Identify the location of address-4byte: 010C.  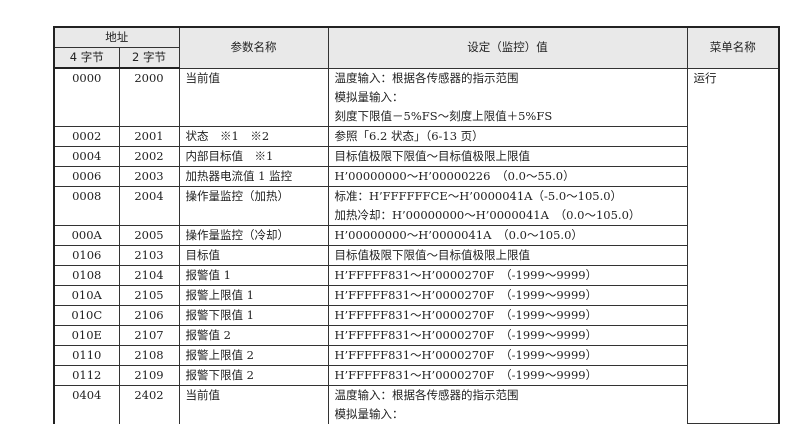
(86, 315).